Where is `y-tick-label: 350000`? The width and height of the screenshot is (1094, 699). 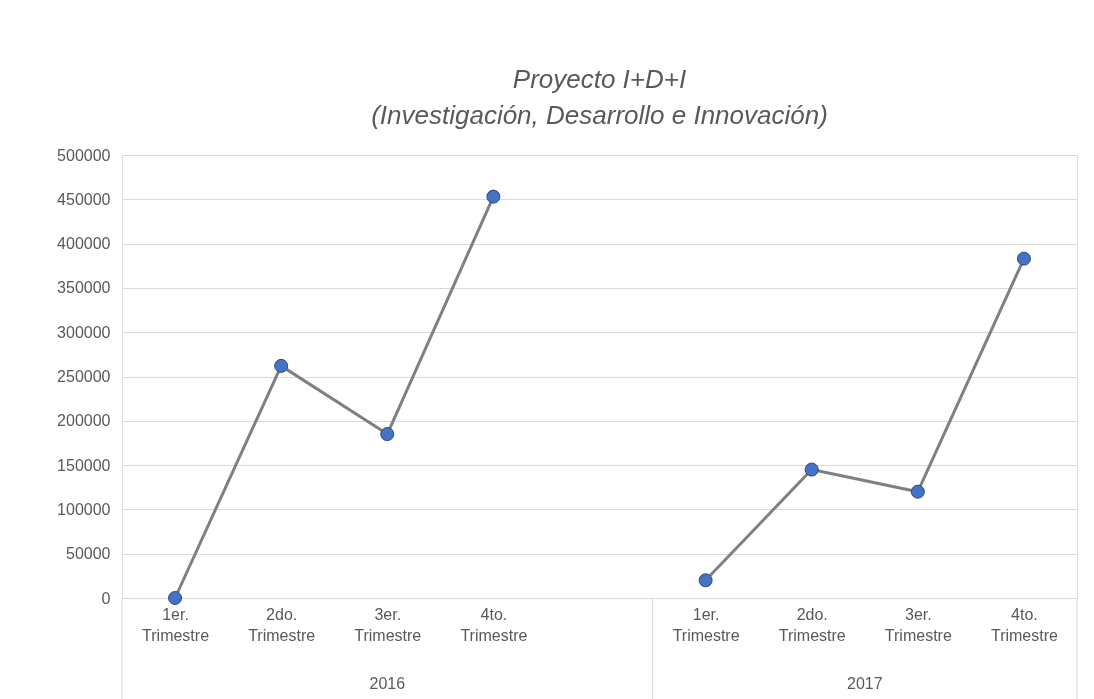 y-tick-label: 350000 is located at coordinates (84, 288).